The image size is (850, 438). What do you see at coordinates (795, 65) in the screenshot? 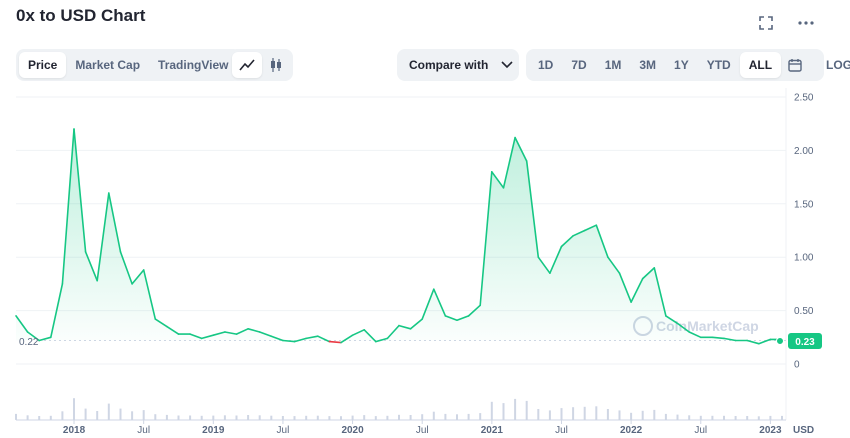
I see `calendar-button` at bounding box center [795, 65].